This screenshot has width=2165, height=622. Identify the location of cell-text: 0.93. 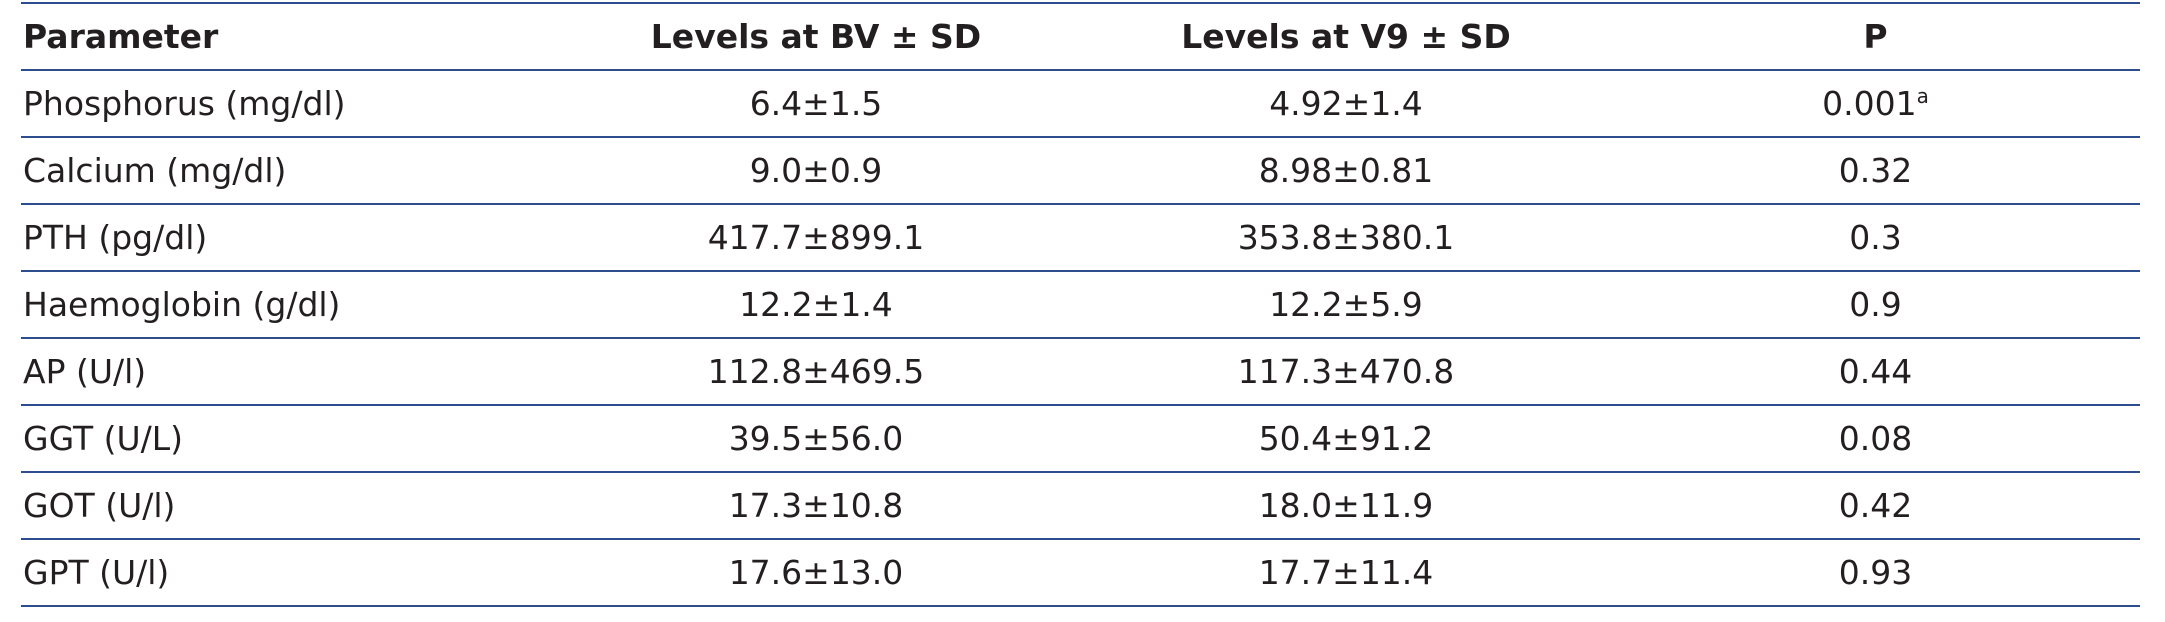
(1875, 572).